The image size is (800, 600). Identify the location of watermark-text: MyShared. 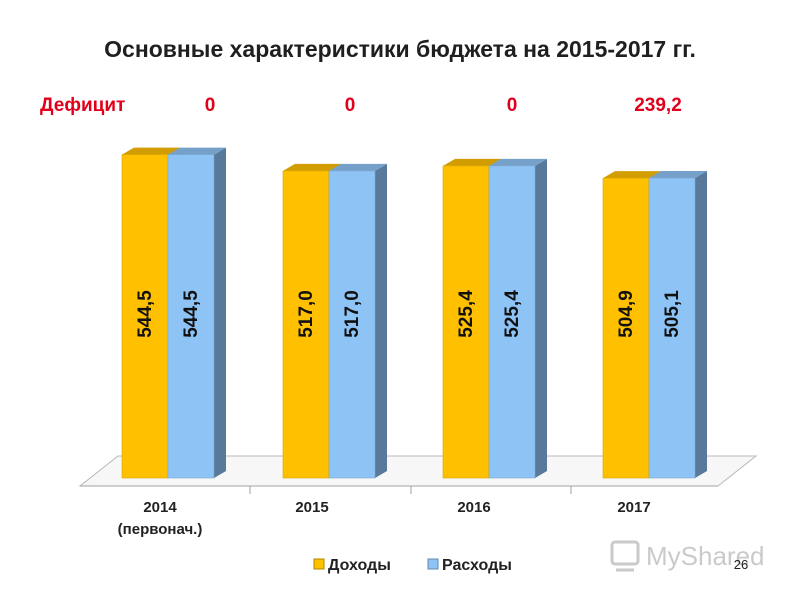
(705, 556).